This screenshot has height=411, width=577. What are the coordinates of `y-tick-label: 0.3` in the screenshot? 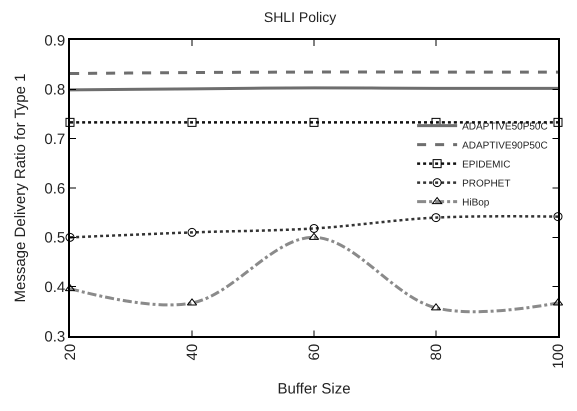 It's located at (55, 337).